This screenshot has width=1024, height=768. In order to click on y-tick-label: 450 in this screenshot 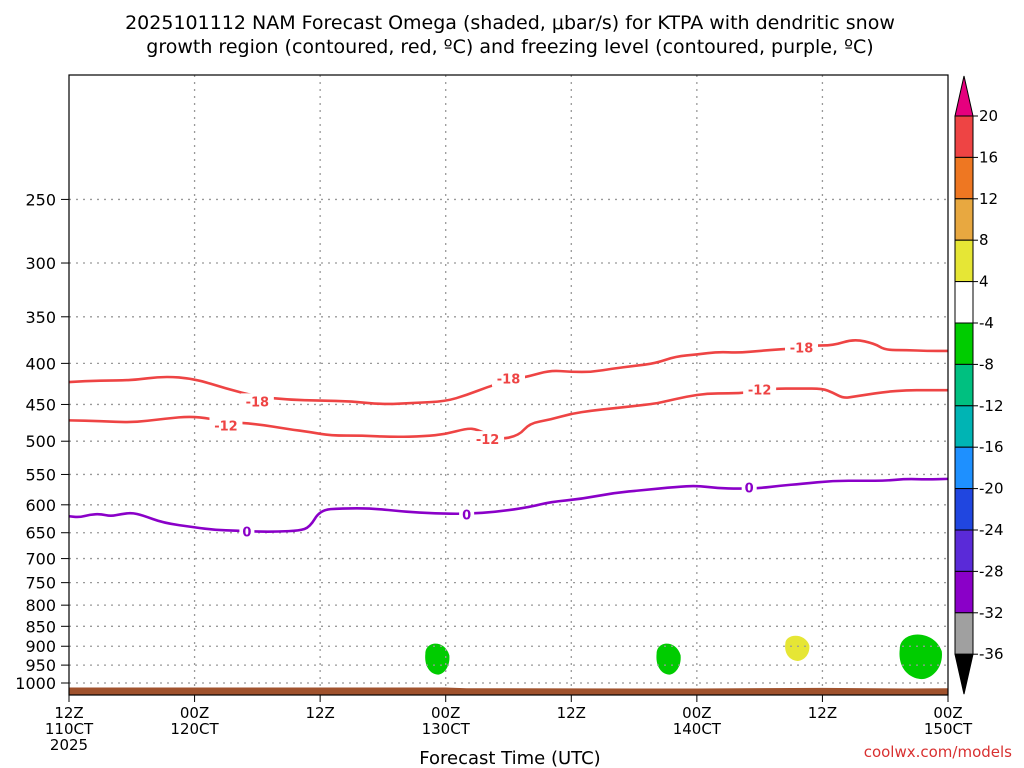, I will do `click(40, 404)`.